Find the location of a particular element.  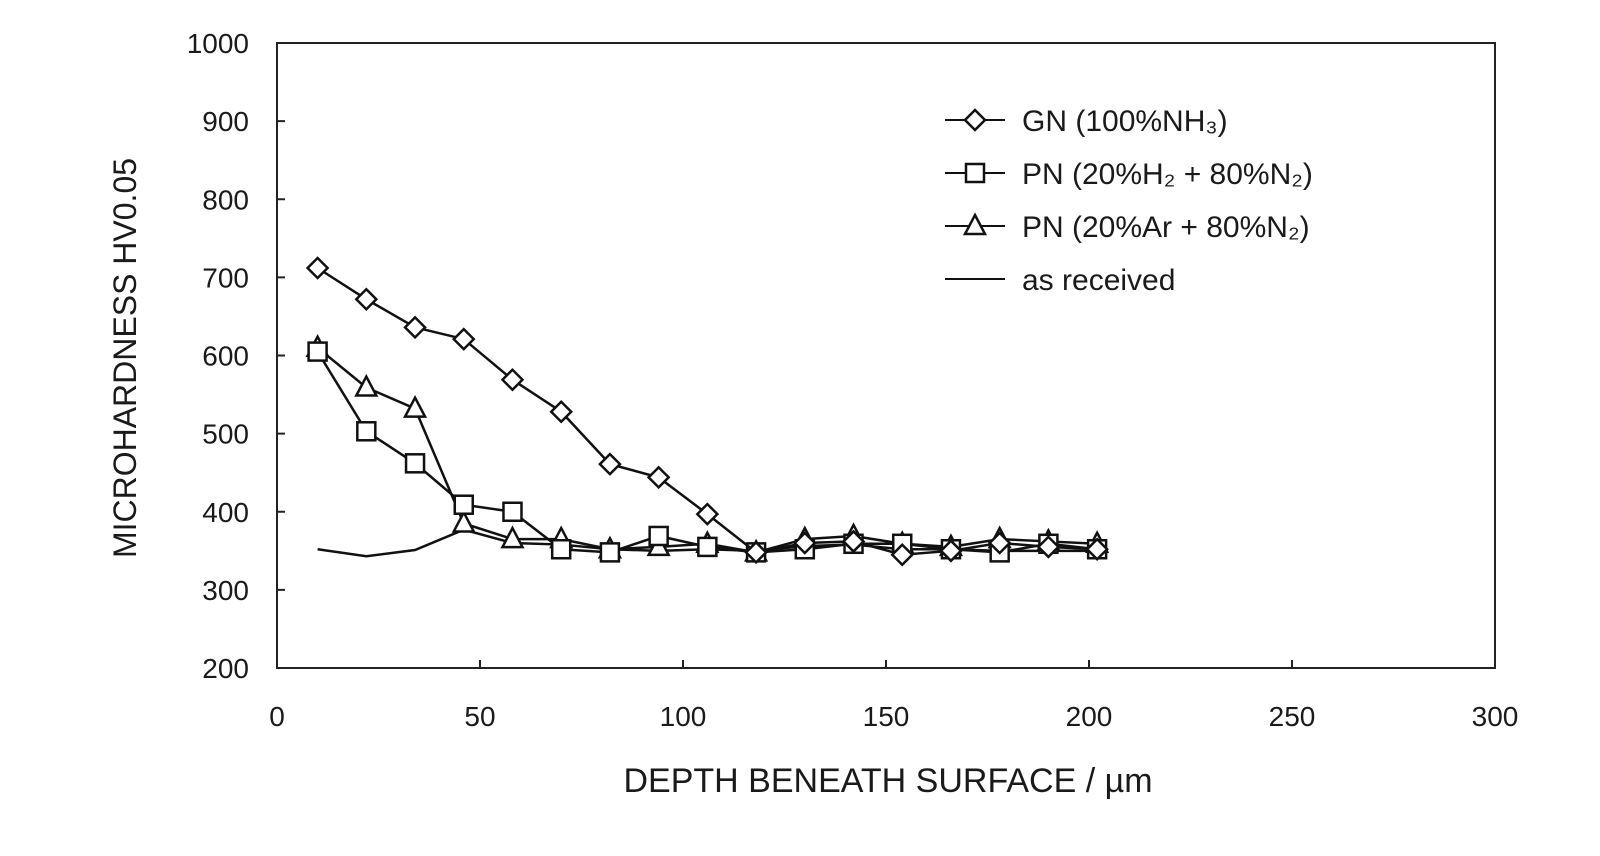

y-tick-label: 1000 is located at coordinates (218, 43).